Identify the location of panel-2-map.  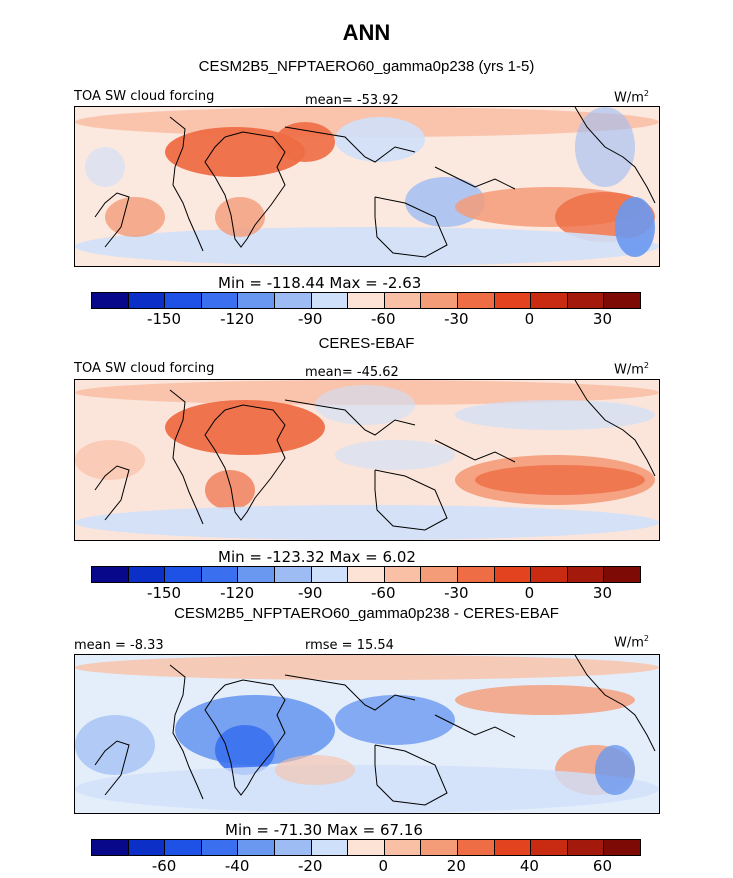
(367, 460).